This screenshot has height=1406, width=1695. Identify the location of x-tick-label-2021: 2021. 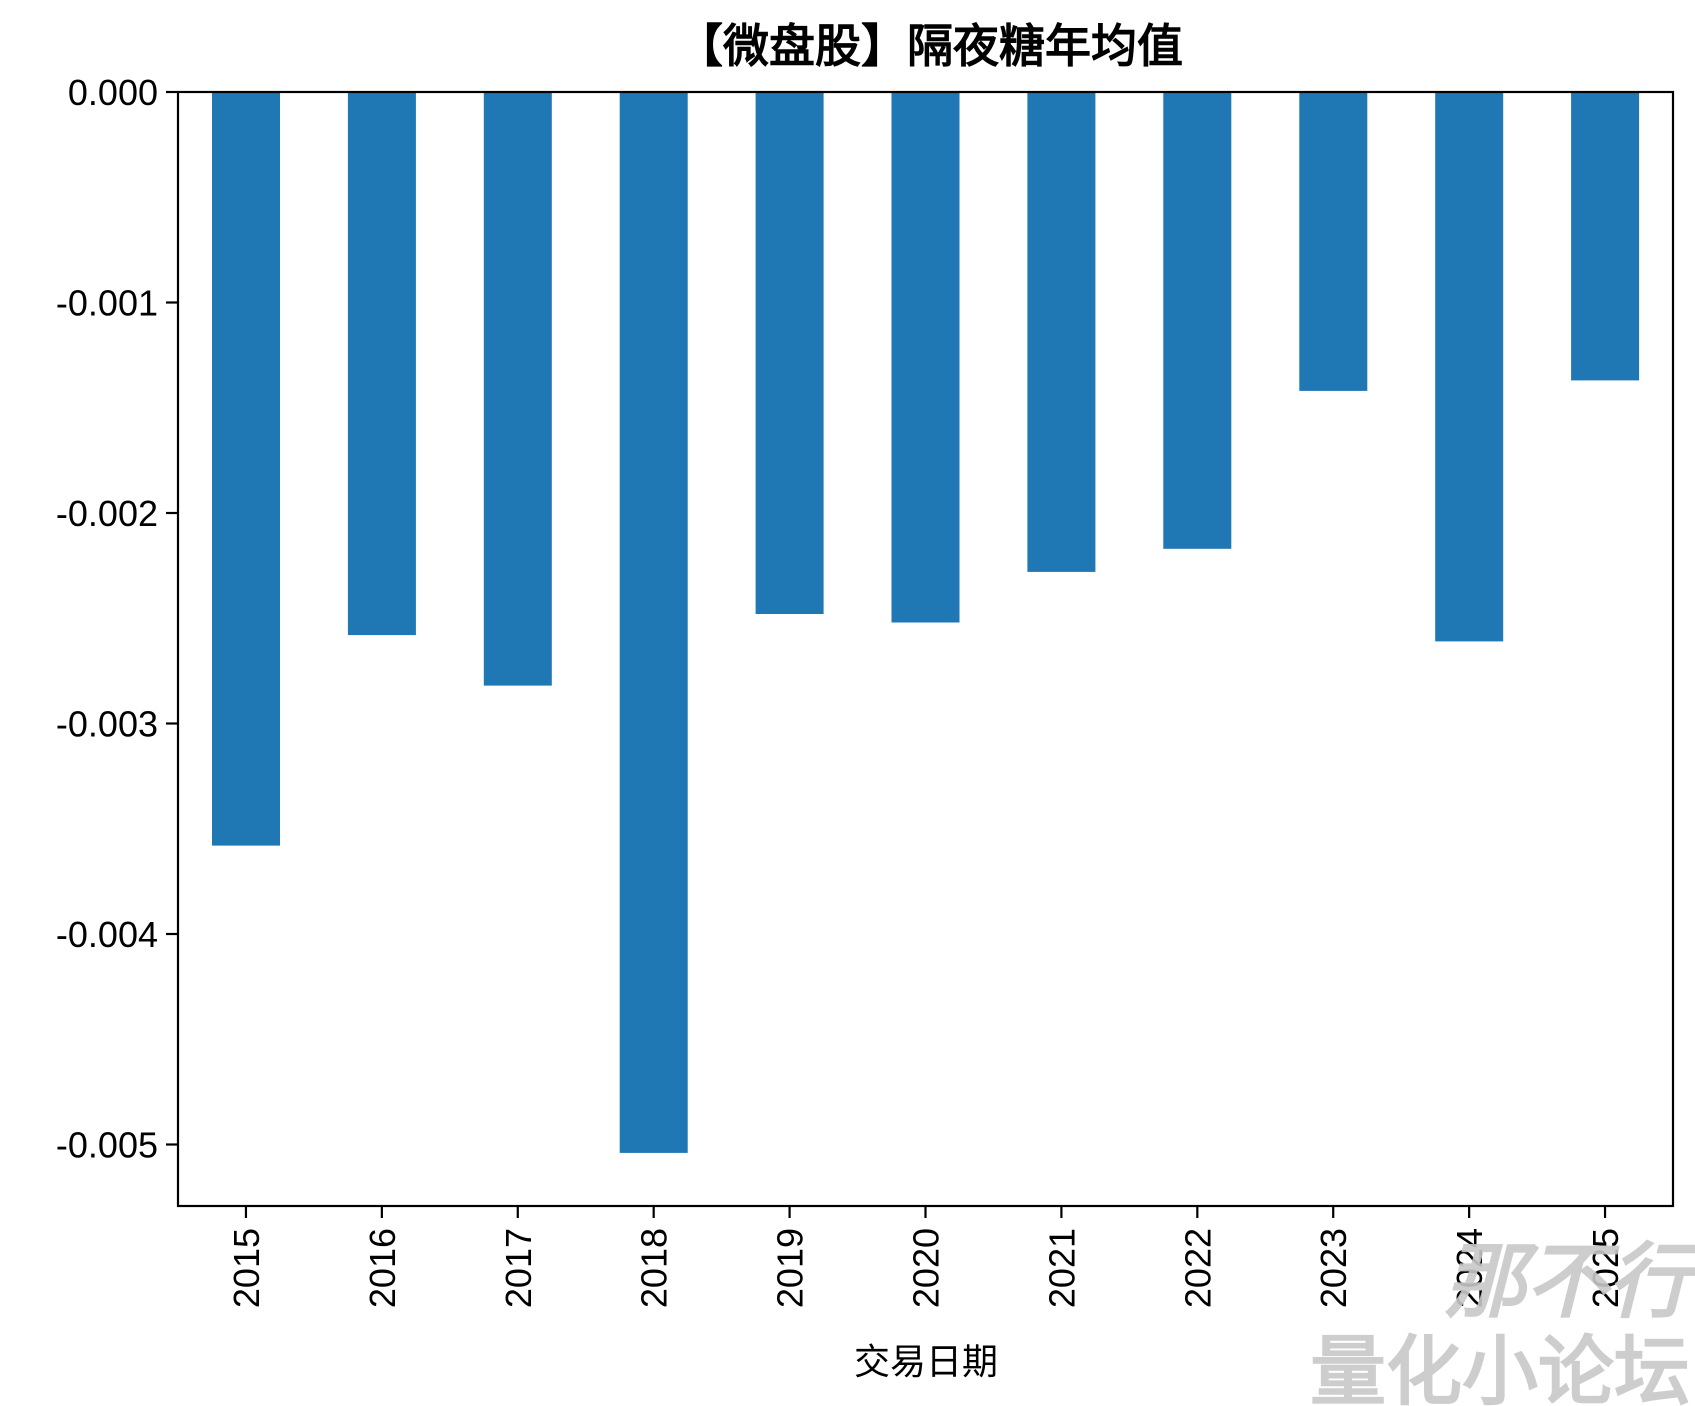
(1061, 1268).